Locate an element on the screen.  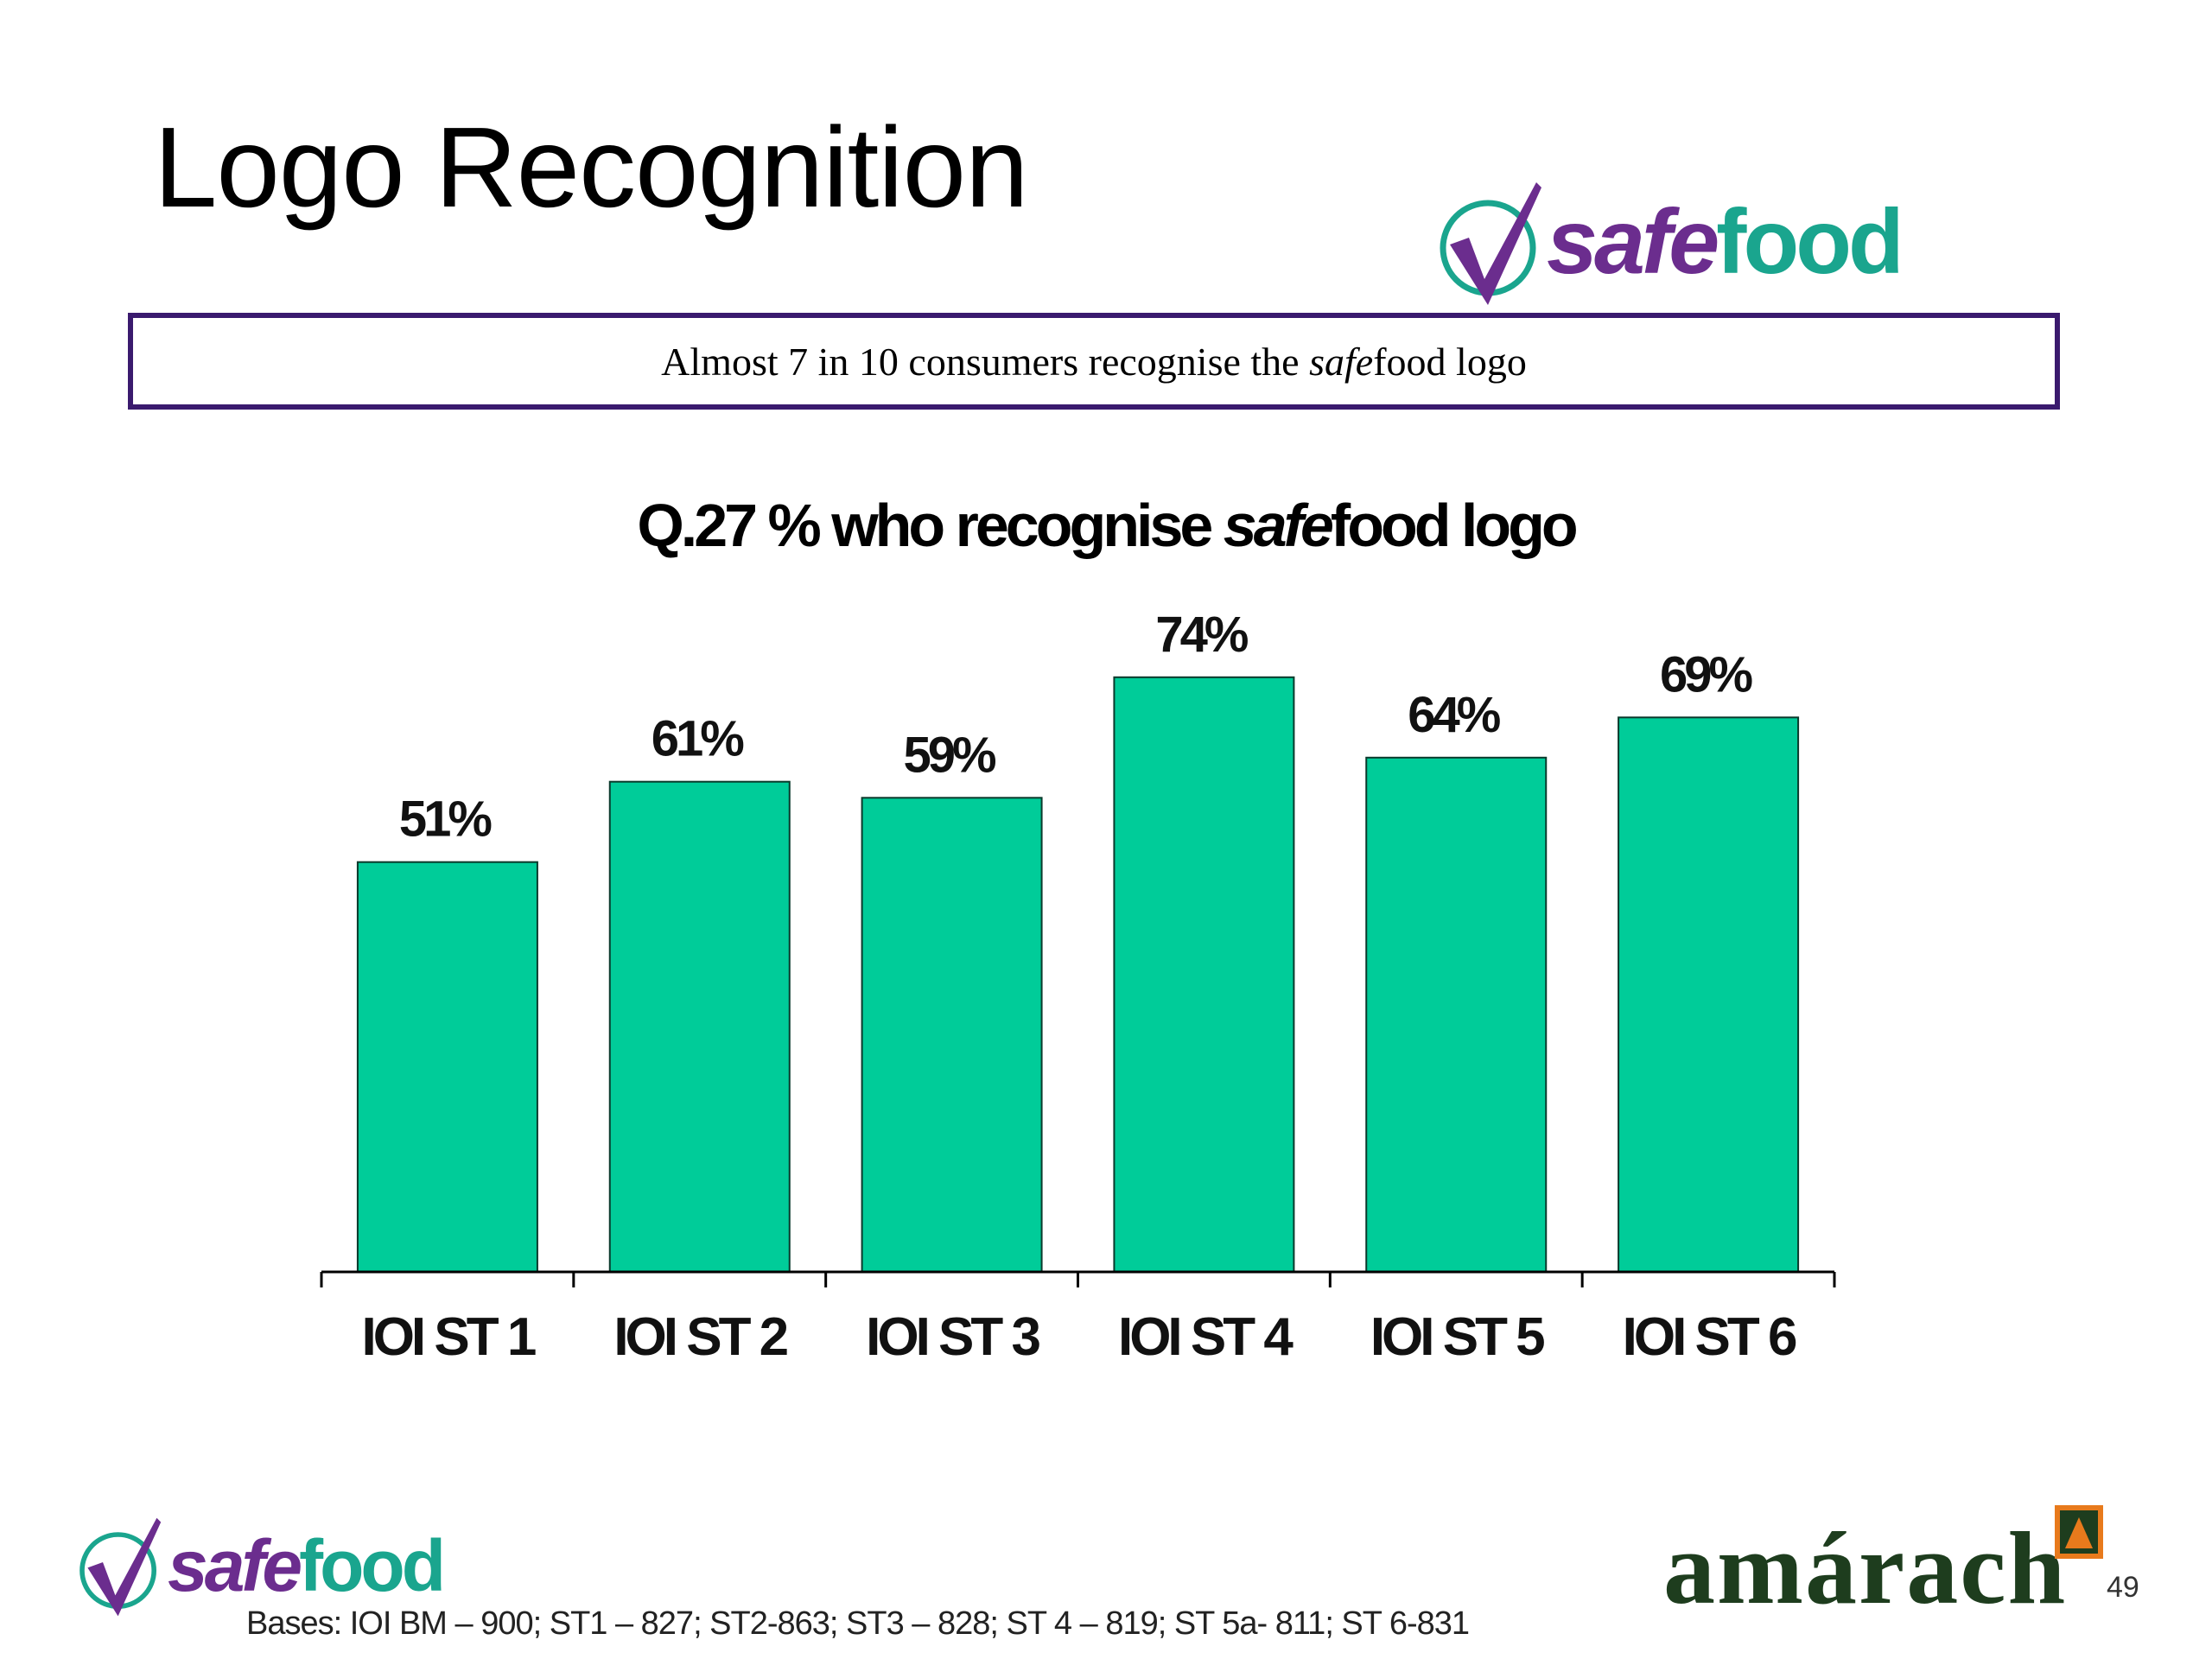
logo-safe-text: safe is located at coordinates (1633, 241).